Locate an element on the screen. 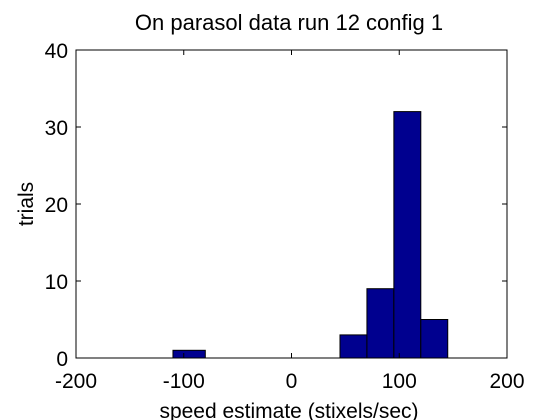  y-tick-label-2: 20 is located at coordinates (56, 205).